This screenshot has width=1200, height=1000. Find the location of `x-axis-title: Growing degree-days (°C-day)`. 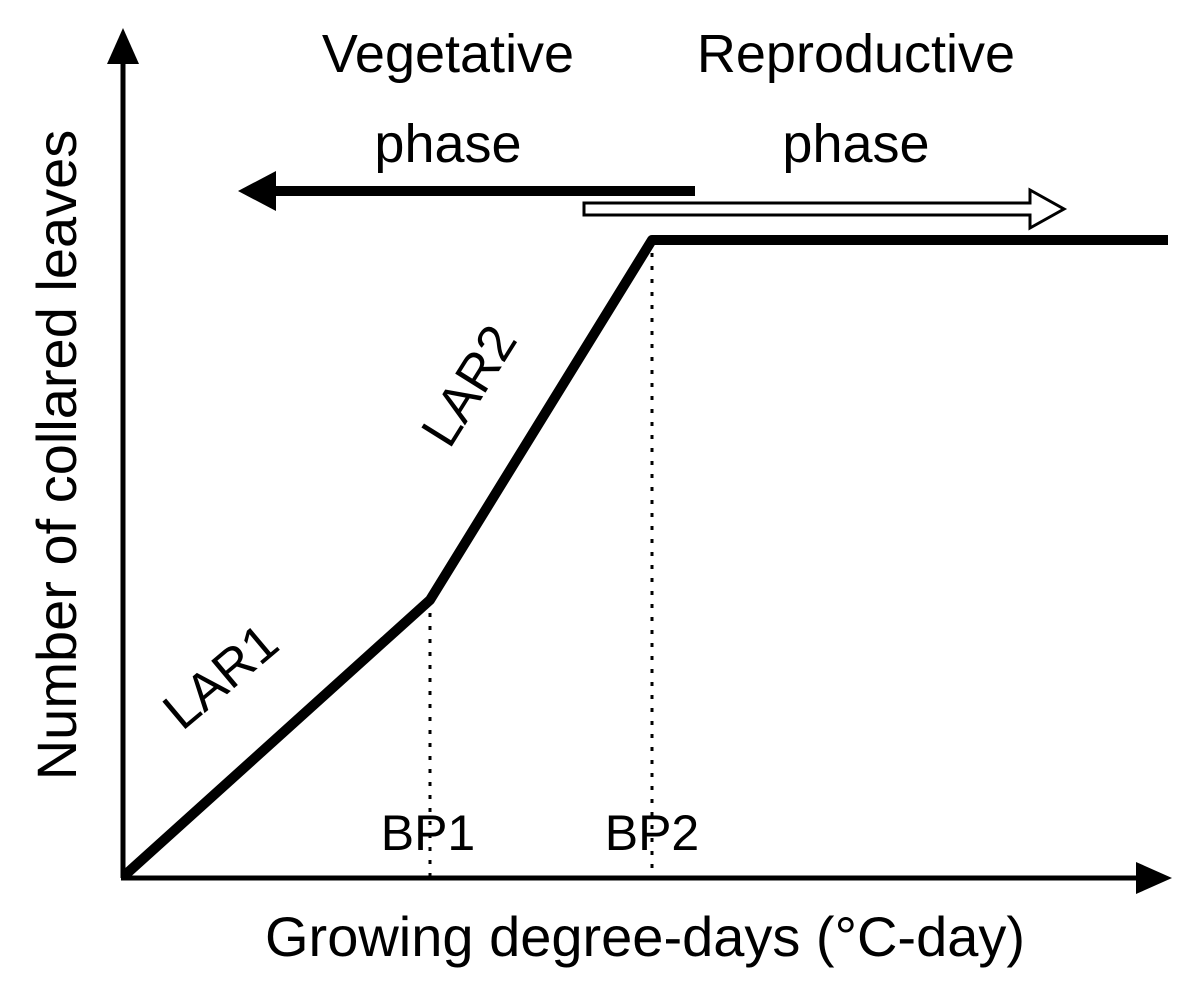

x-axis-title: Growing degree-days (°C-day) is located at coordinates (645, 936).